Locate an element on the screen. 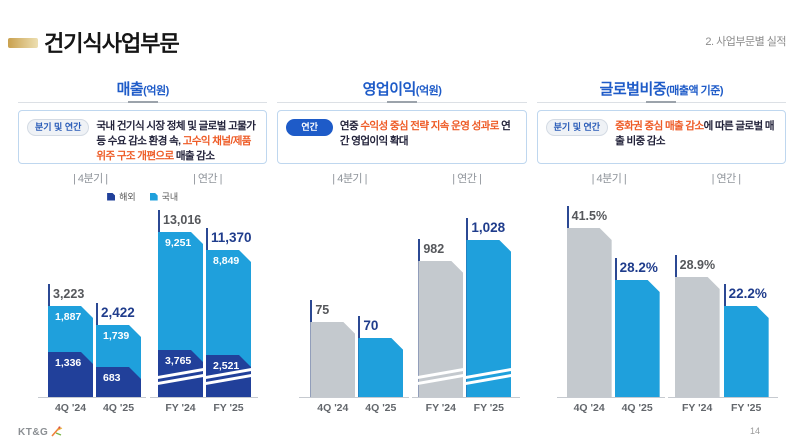 The image size is (800, 446). panel-title-text: 글로벌비중 is located at coordinates (633, 89).